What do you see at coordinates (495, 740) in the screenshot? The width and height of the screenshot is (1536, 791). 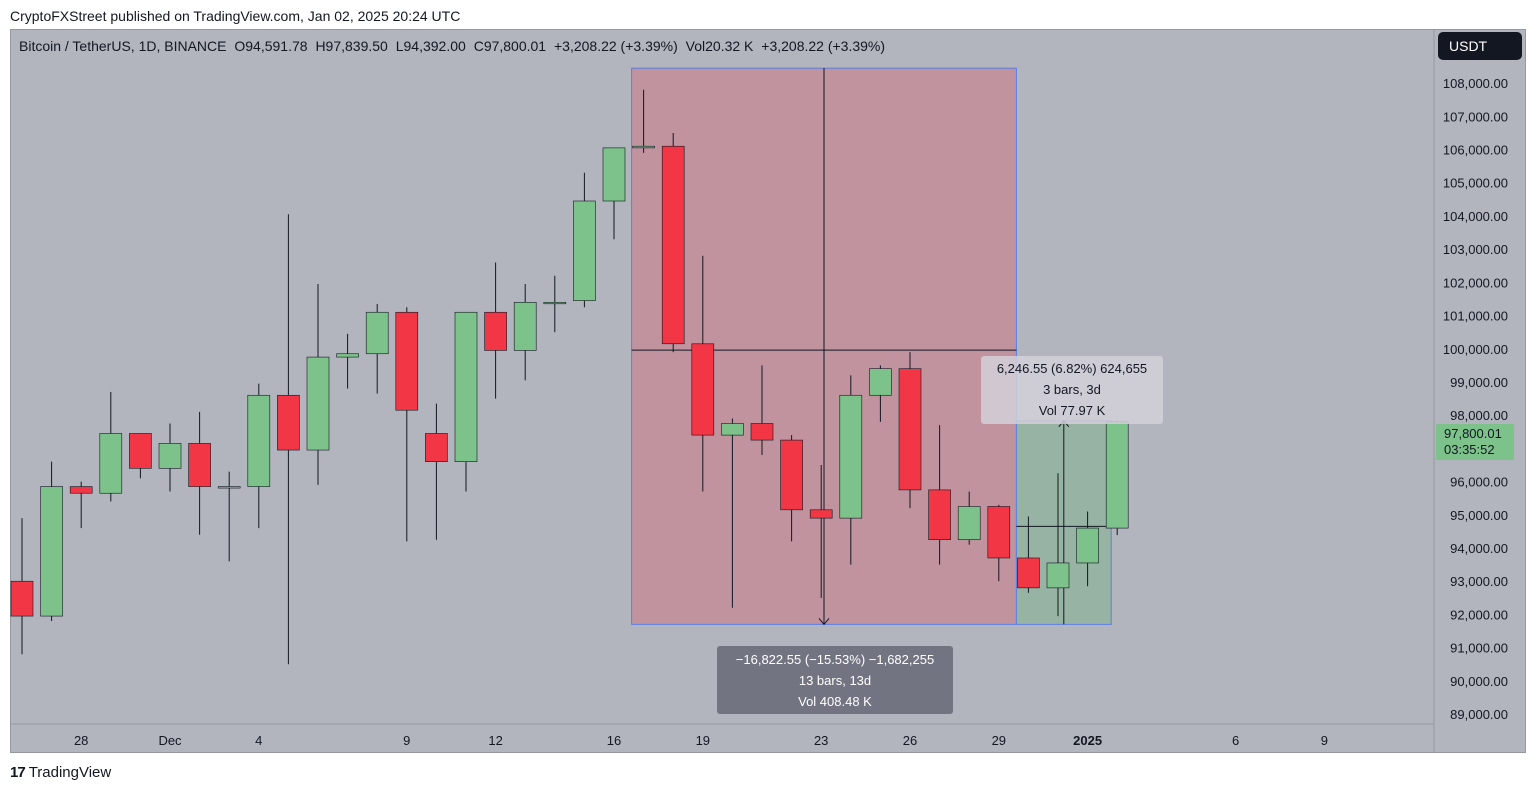 I see `x-tick-label: 12` at bounding box center [495, 740].